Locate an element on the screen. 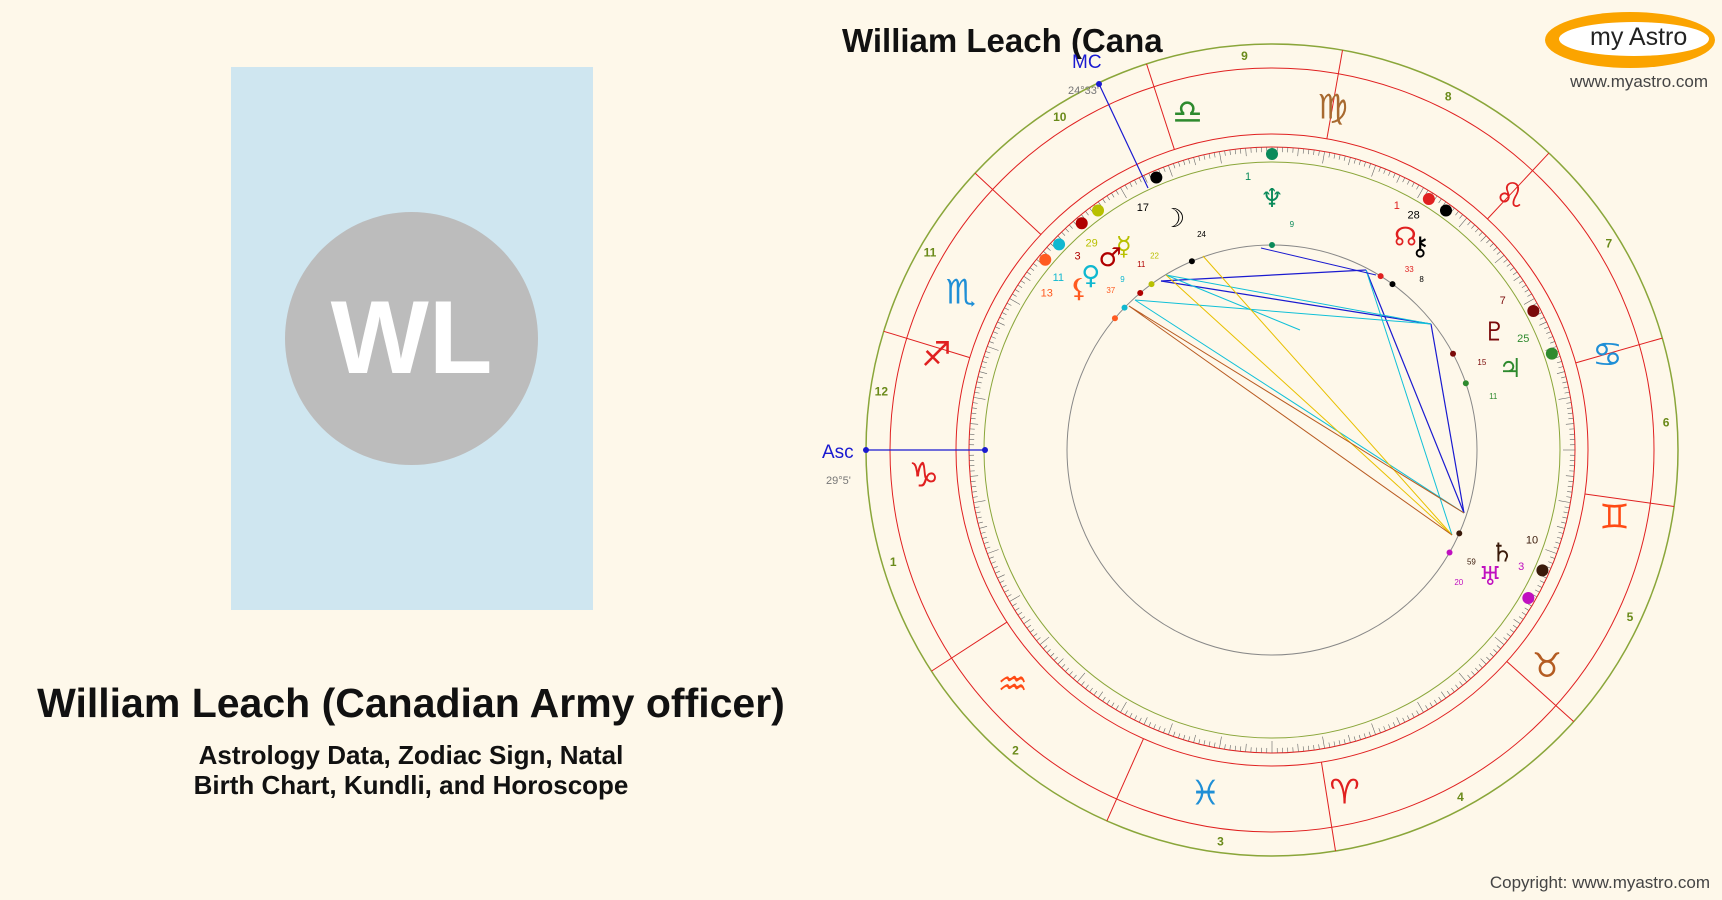  site-url: www.myastro.com is located at coordinates (1639, 81).